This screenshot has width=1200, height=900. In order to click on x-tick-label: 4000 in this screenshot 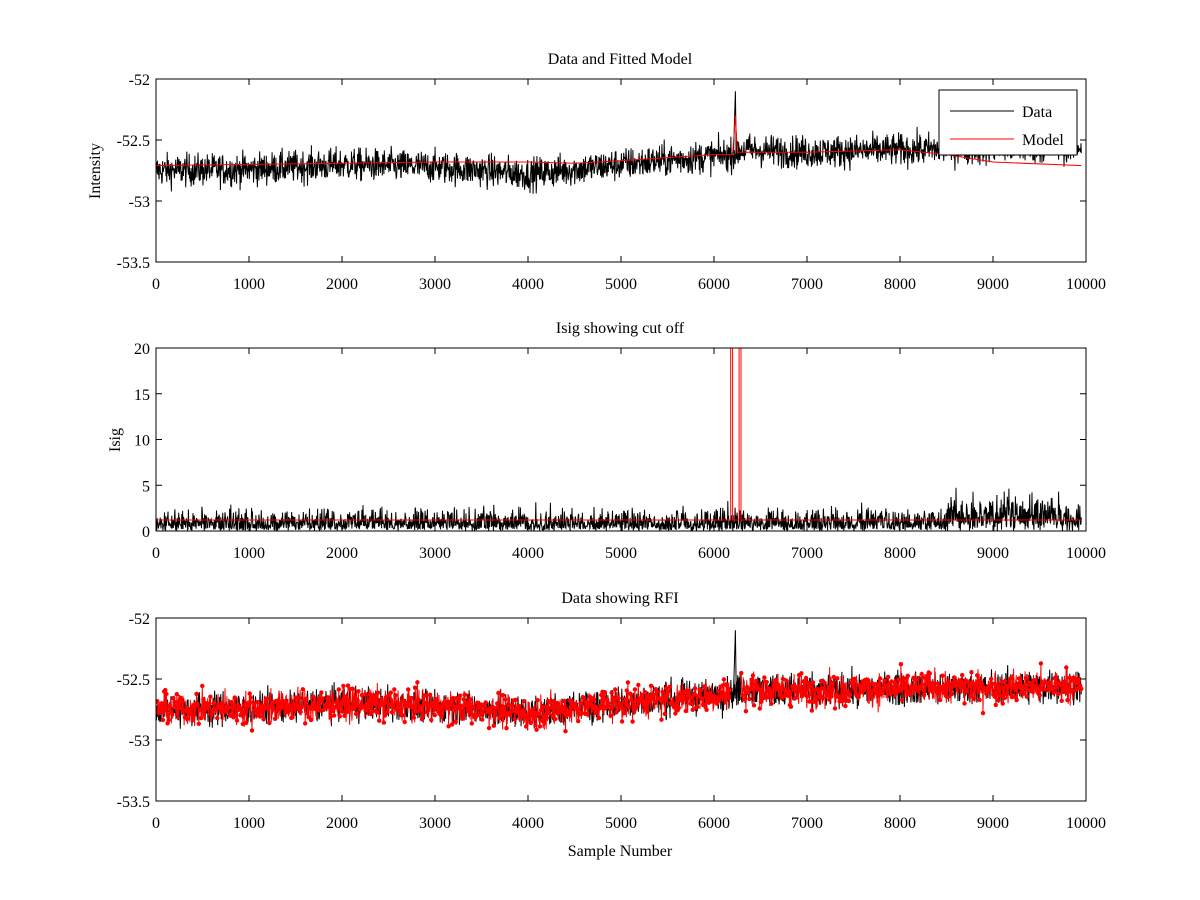, I will do `click(528, 553)`.